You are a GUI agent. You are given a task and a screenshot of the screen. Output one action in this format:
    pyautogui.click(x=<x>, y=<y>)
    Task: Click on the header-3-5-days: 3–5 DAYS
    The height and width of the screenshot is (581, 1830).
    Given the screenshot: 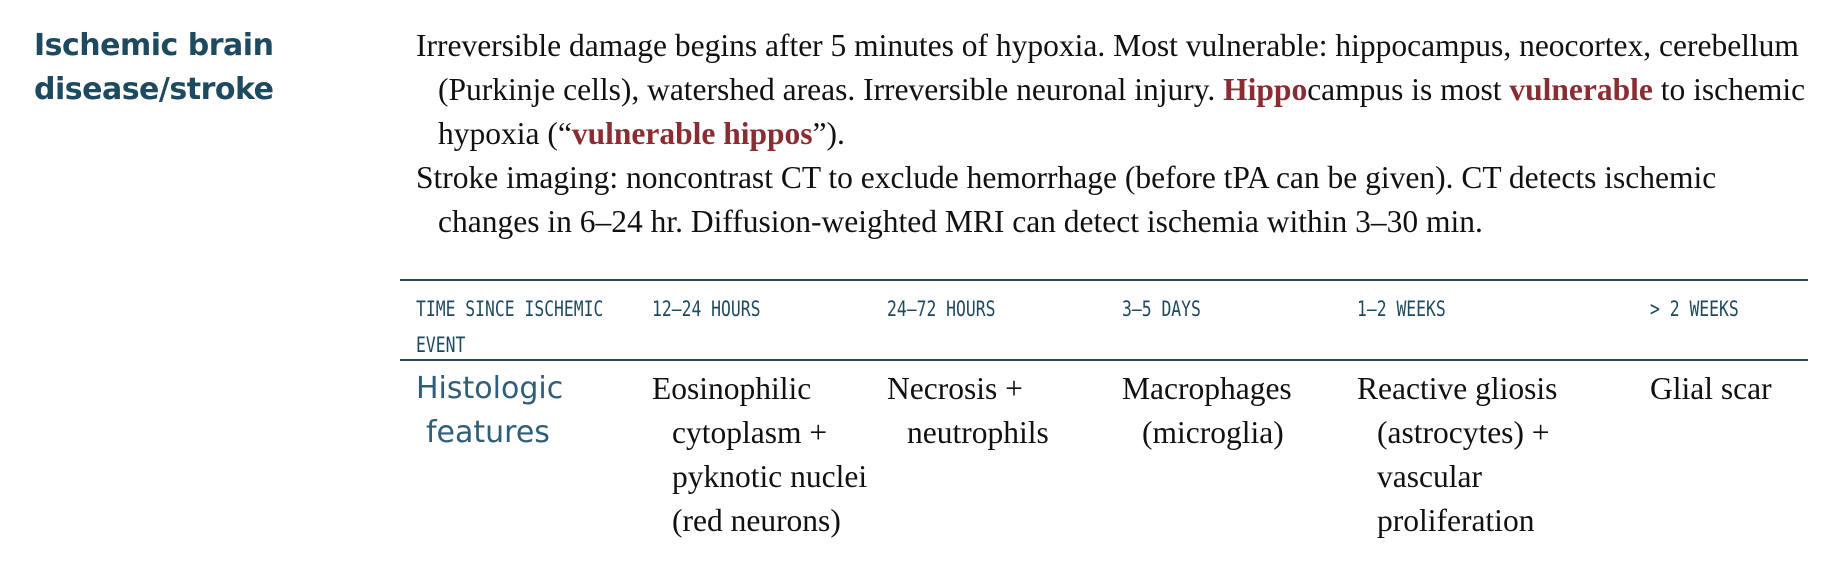 What is the action you would take?
    pyautogui.click(x=1161, y=309)
    